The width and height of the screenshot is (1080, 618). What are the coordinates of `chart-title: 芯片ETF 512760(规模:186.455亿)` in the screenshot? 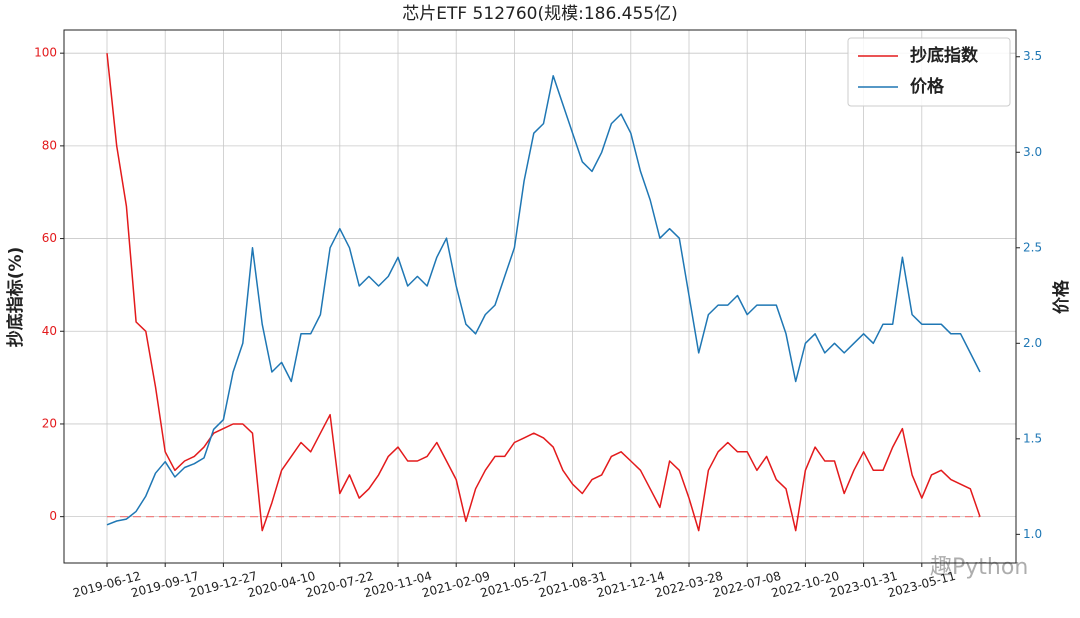 It's located at (540, 14).